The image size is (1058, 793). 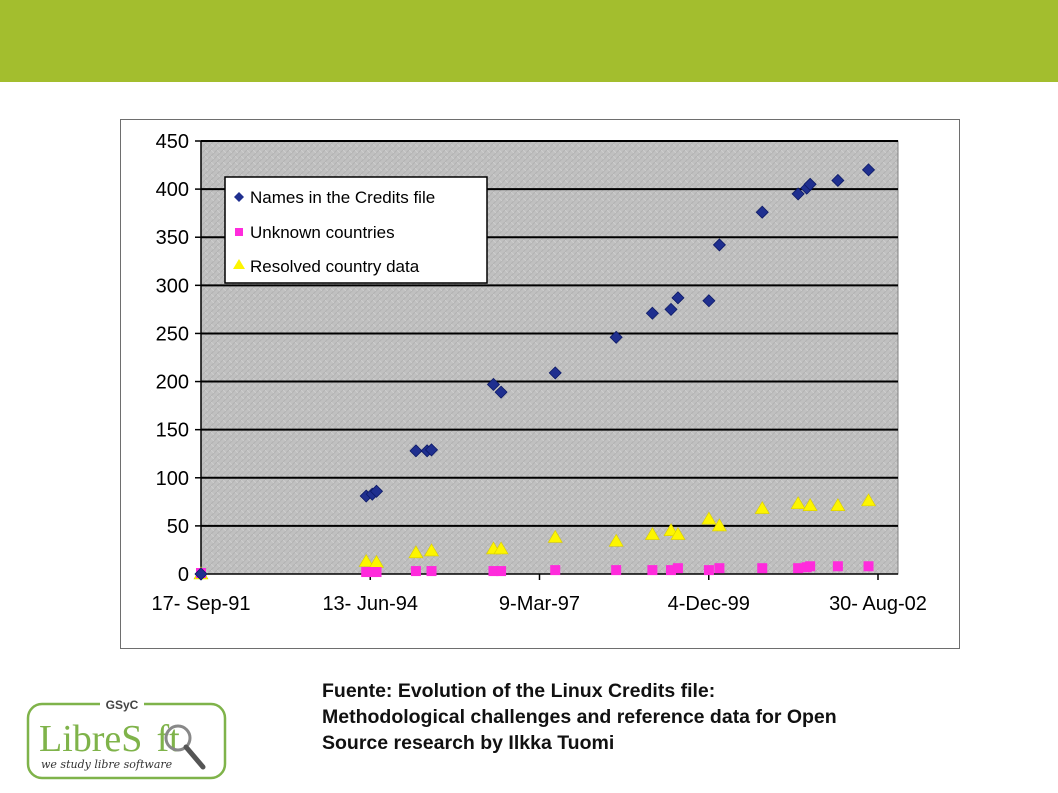 I want to click on x-tick-label: 9-Mar-97, so click(x=539, y=604).